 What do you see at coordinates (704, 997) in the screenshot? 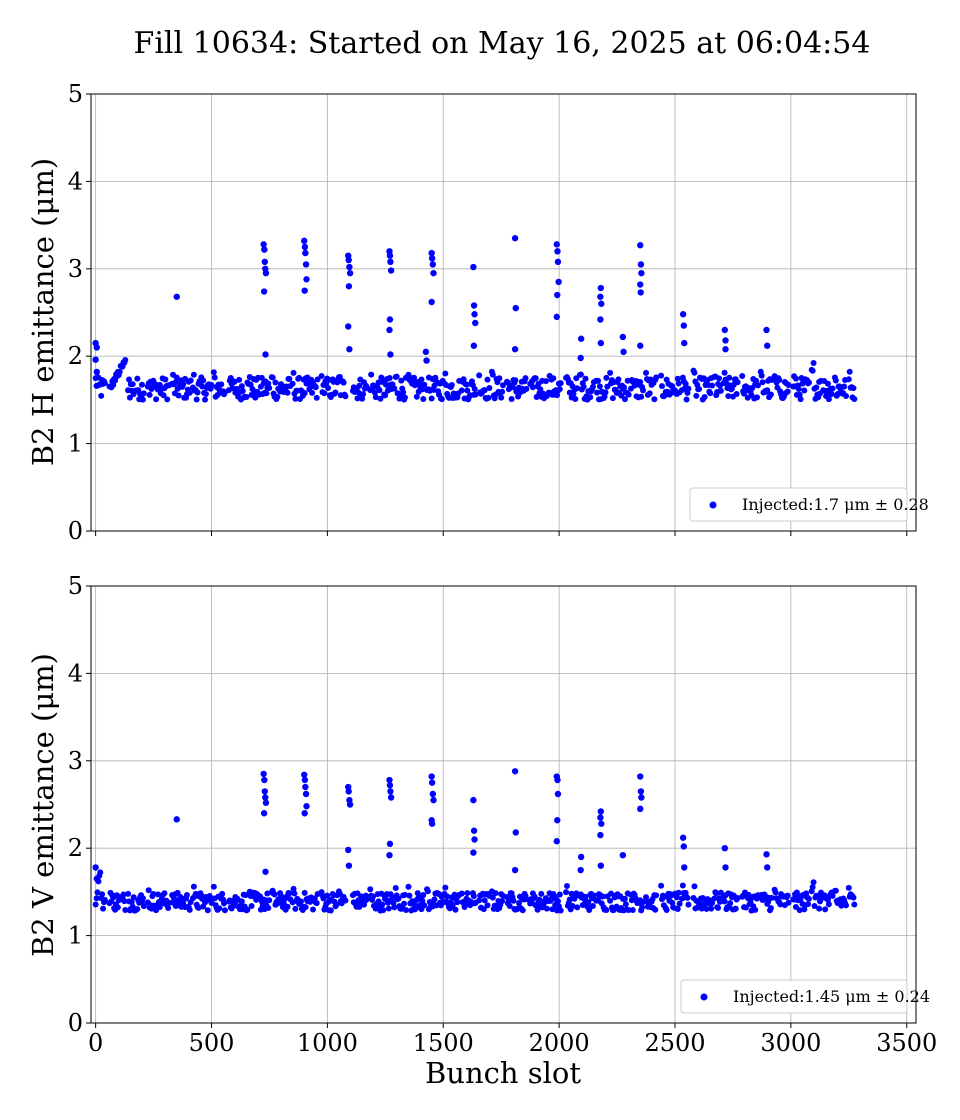
I see `legend-marker` at bounding box center [704, 997].